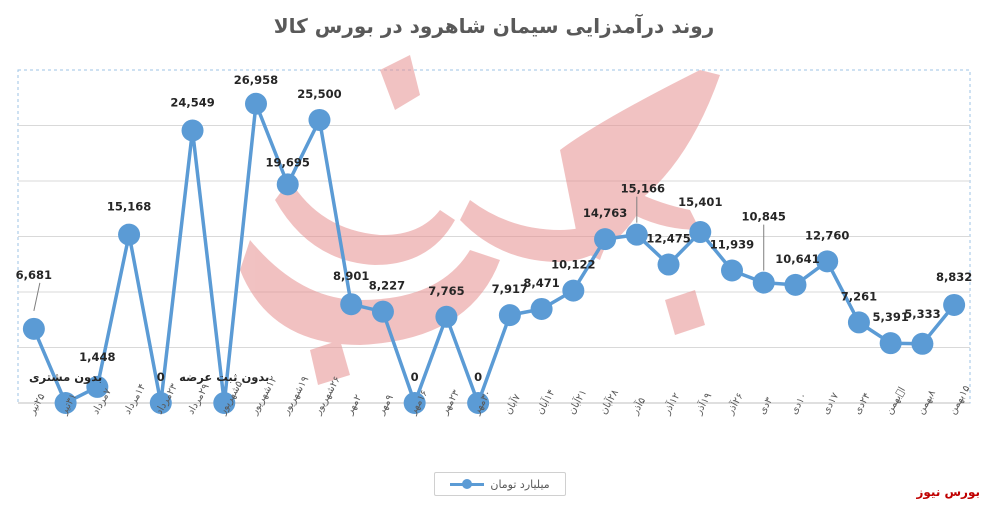 The width and height of the screenshot is (988, 505). Describe the element at coordinates (512, 404) in the screenshot. I see `x-tick-label: ۷آبان` at that location.